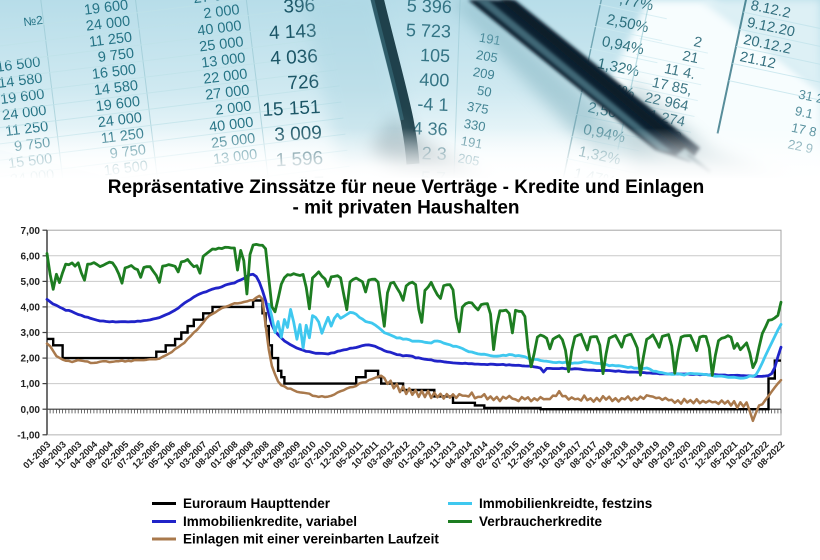  What do you see at coordinates (808, 97) in the screenshot?
I see `svg-text: 31 2` at bounding box center [808, 97].